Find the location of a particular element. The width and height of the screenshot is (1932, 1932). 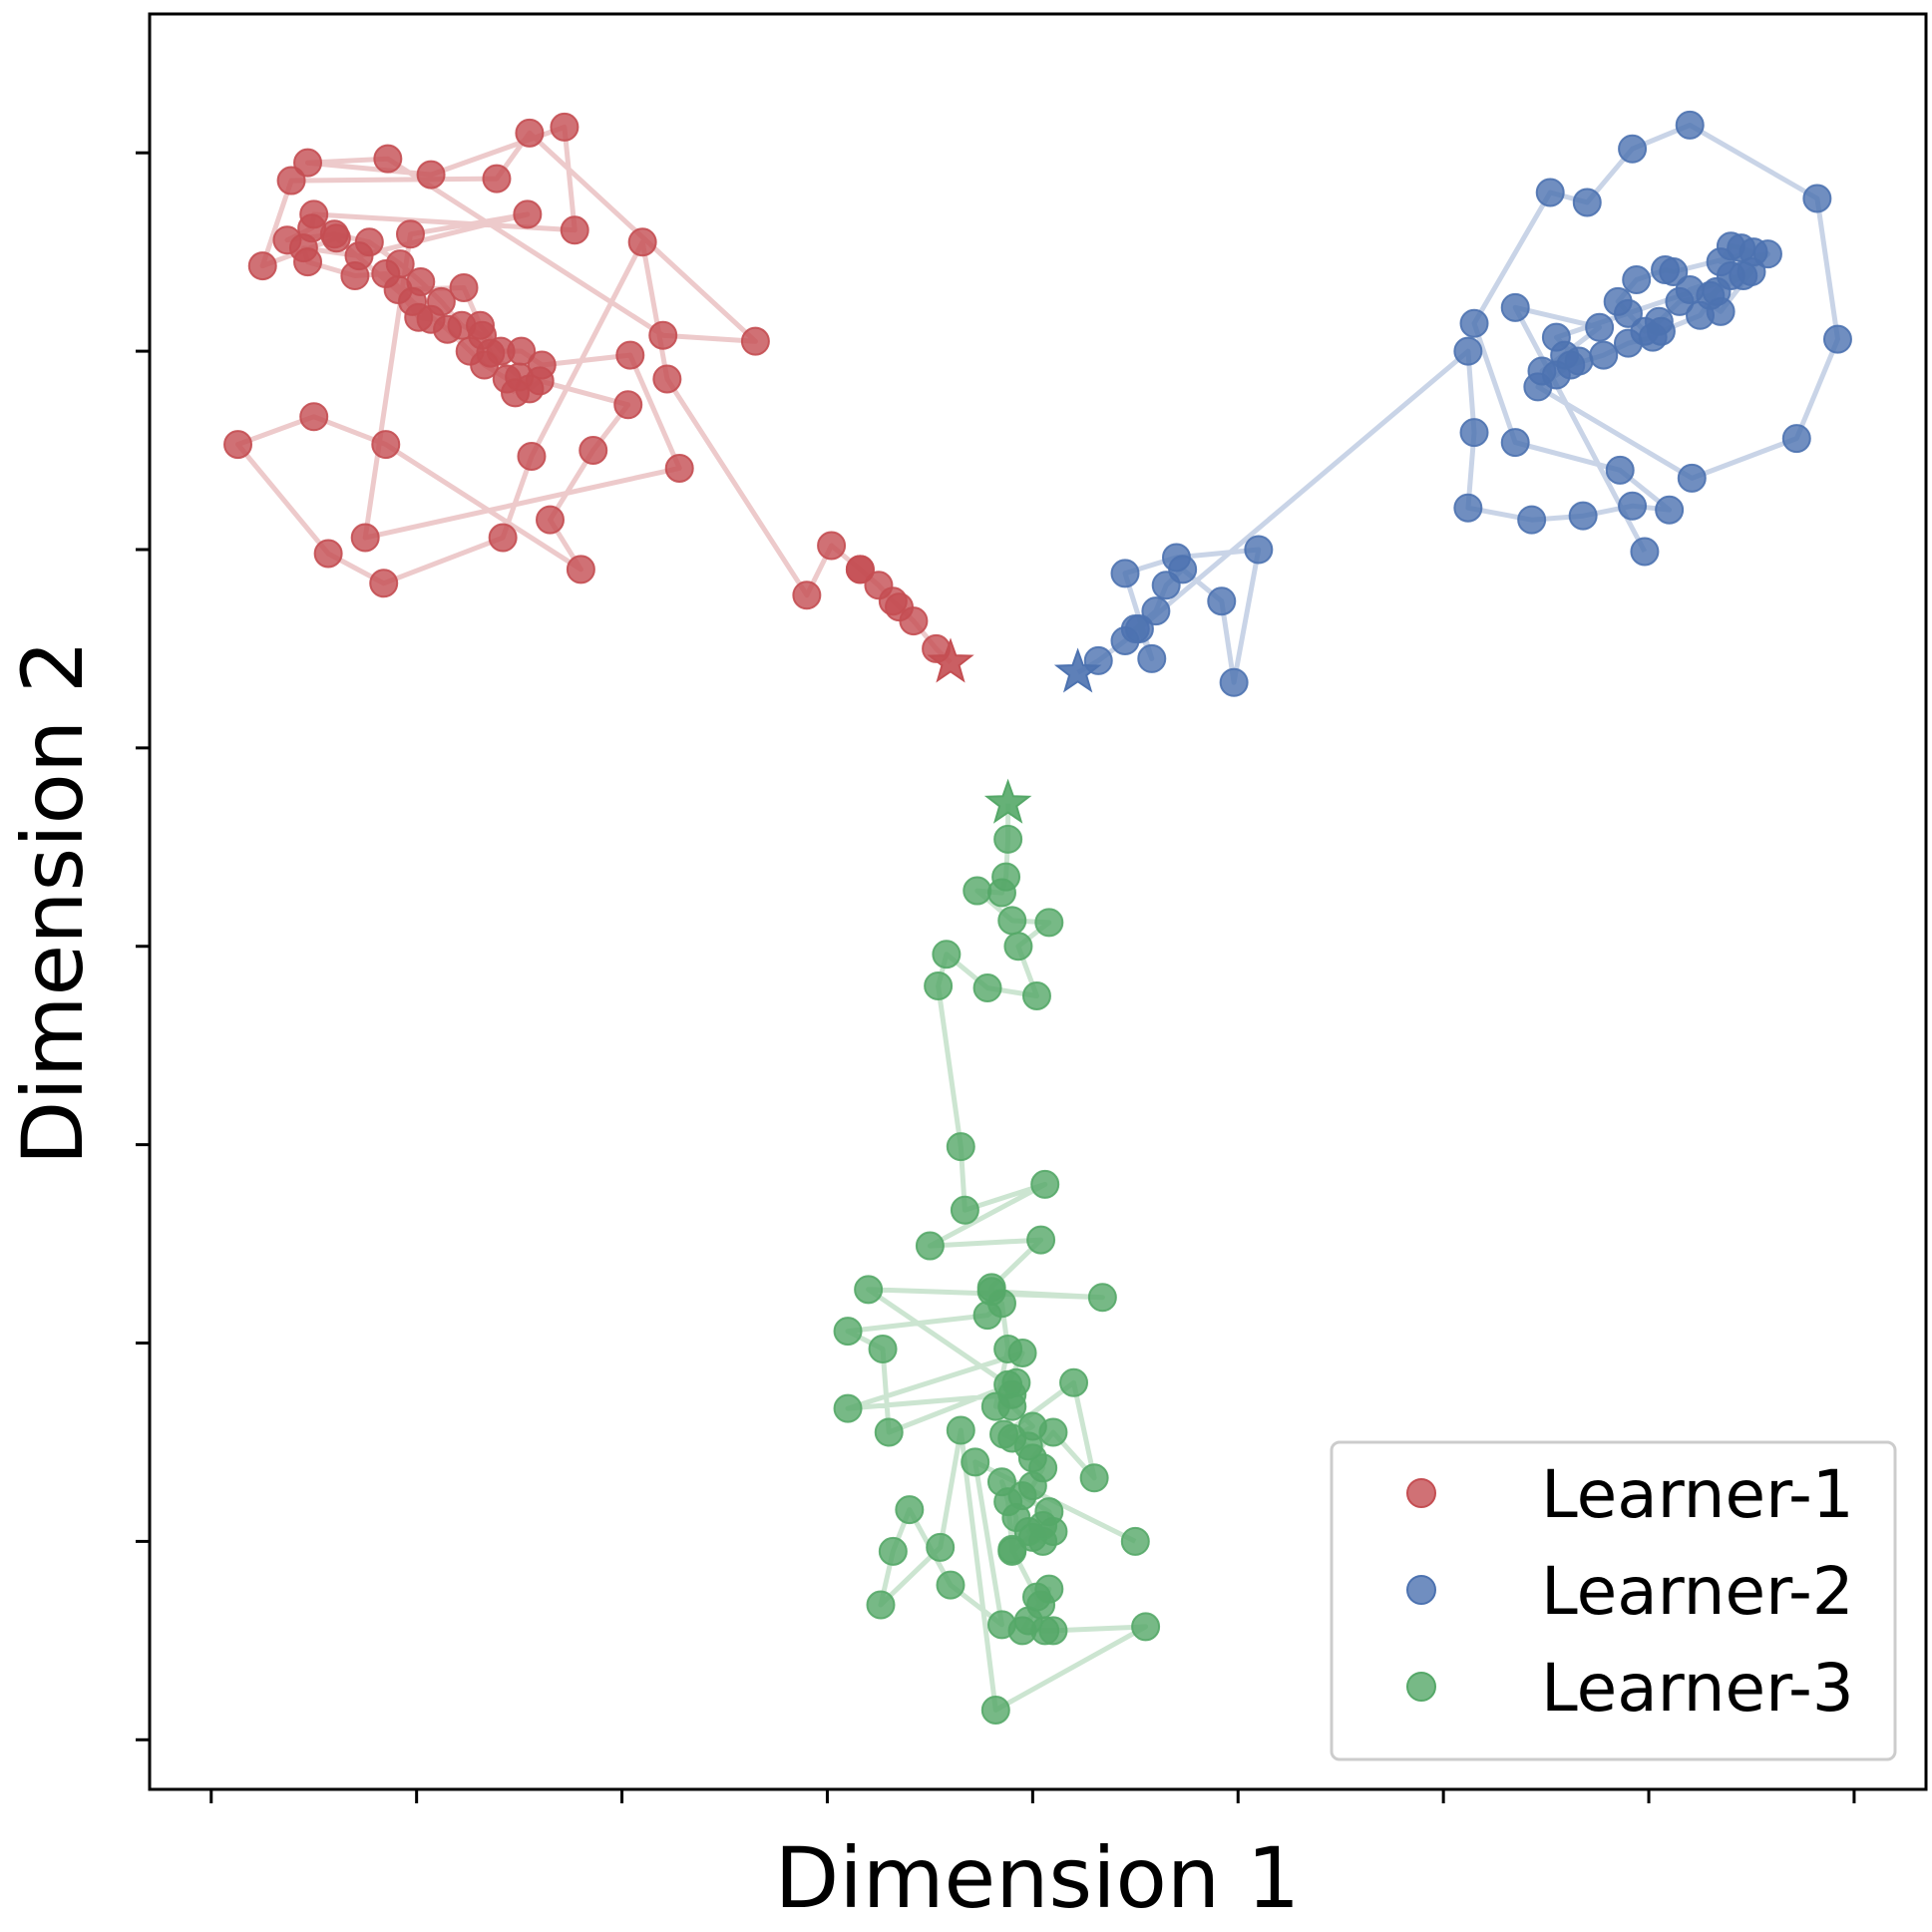

legend-label-1: Learner-1 is located at coordinates (1698, 1495).